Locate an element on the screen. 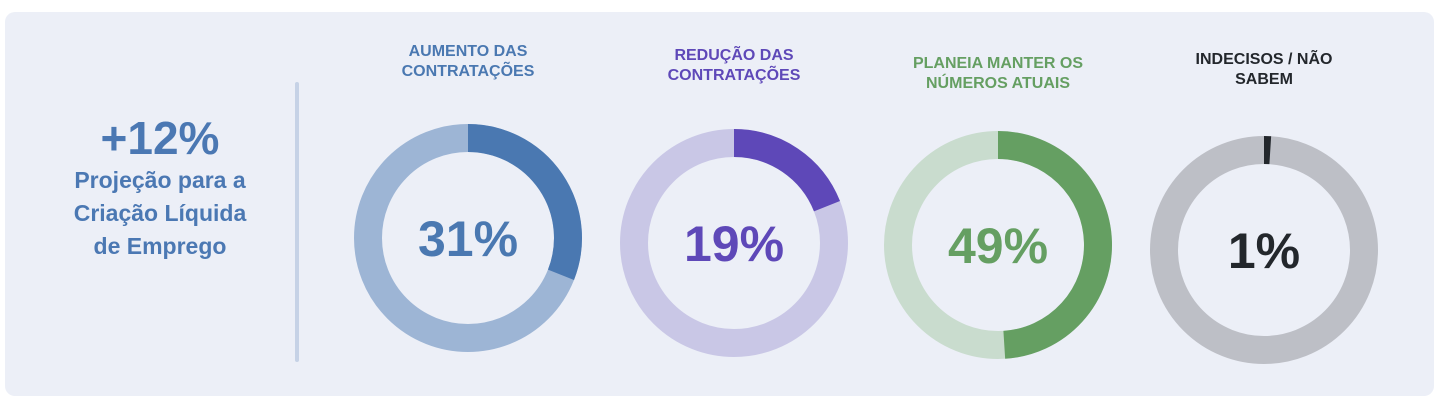 Image resolution: width=1449 pixels, height=404 pixels. donut-svg: 49% is located at coordinates (998, 245).